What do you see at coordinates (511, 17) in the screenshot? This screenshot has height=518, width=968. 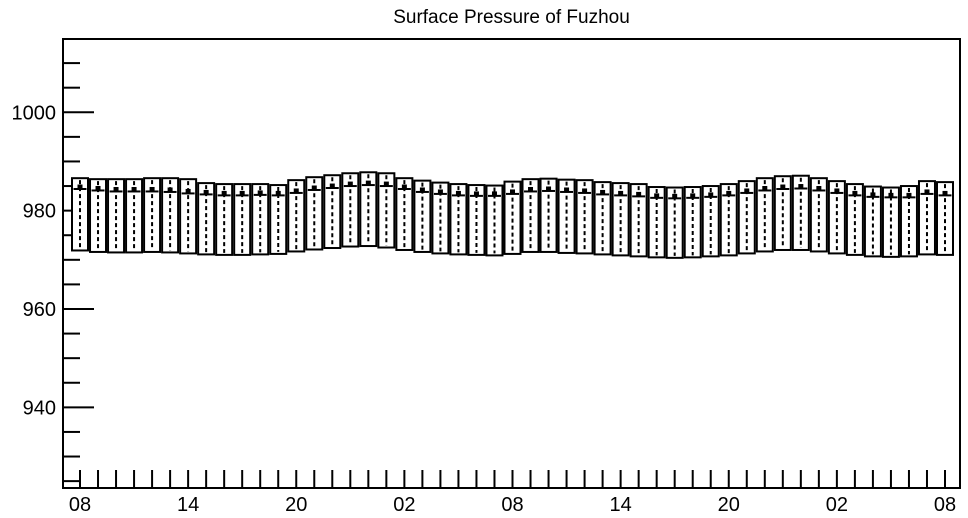 I see `chart-title: Surface Pressure of Fuzhou` at bounding box center [511, 17].